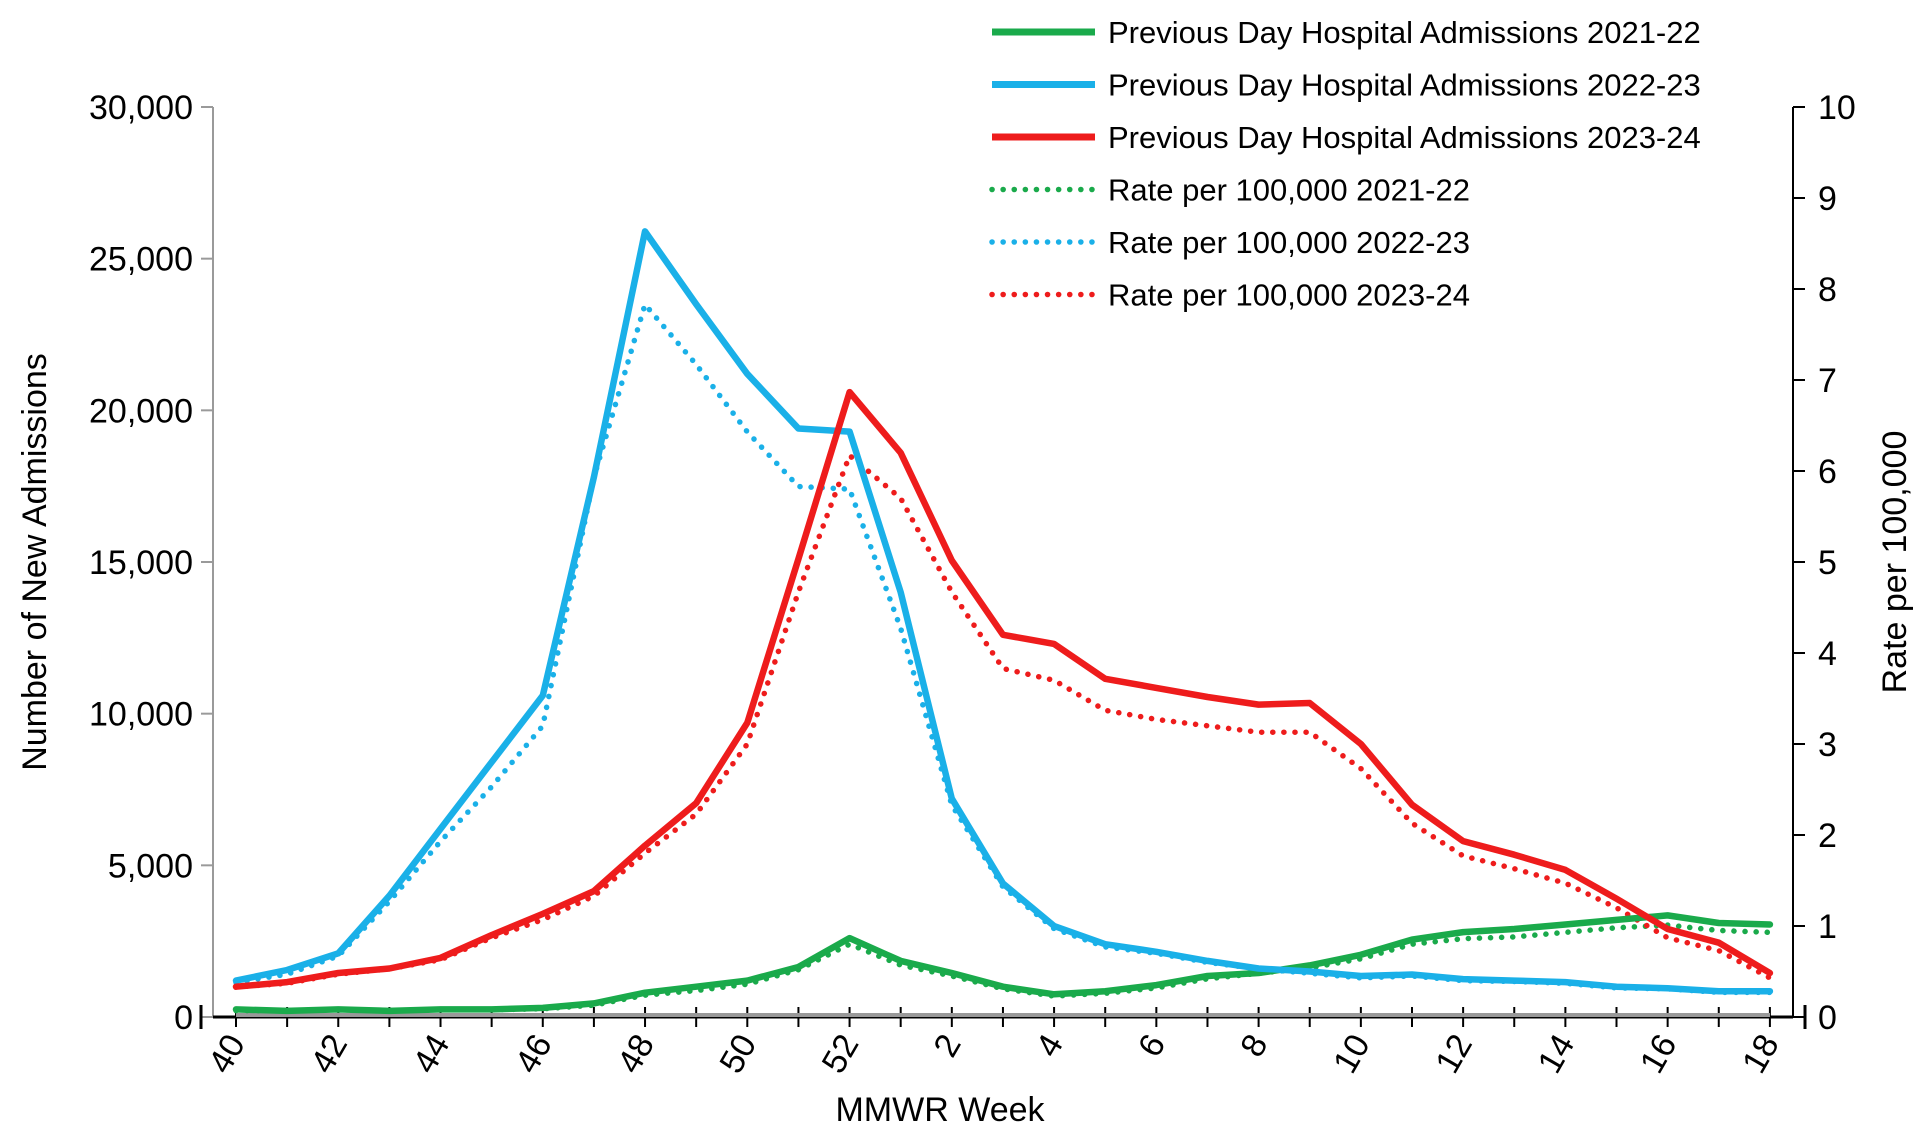 The height and width of the screenshot is (1137, 1920). Describe the element at coordinates (141, 563) in the screenshot. I see `y-tick-label: 15,000` at that location.